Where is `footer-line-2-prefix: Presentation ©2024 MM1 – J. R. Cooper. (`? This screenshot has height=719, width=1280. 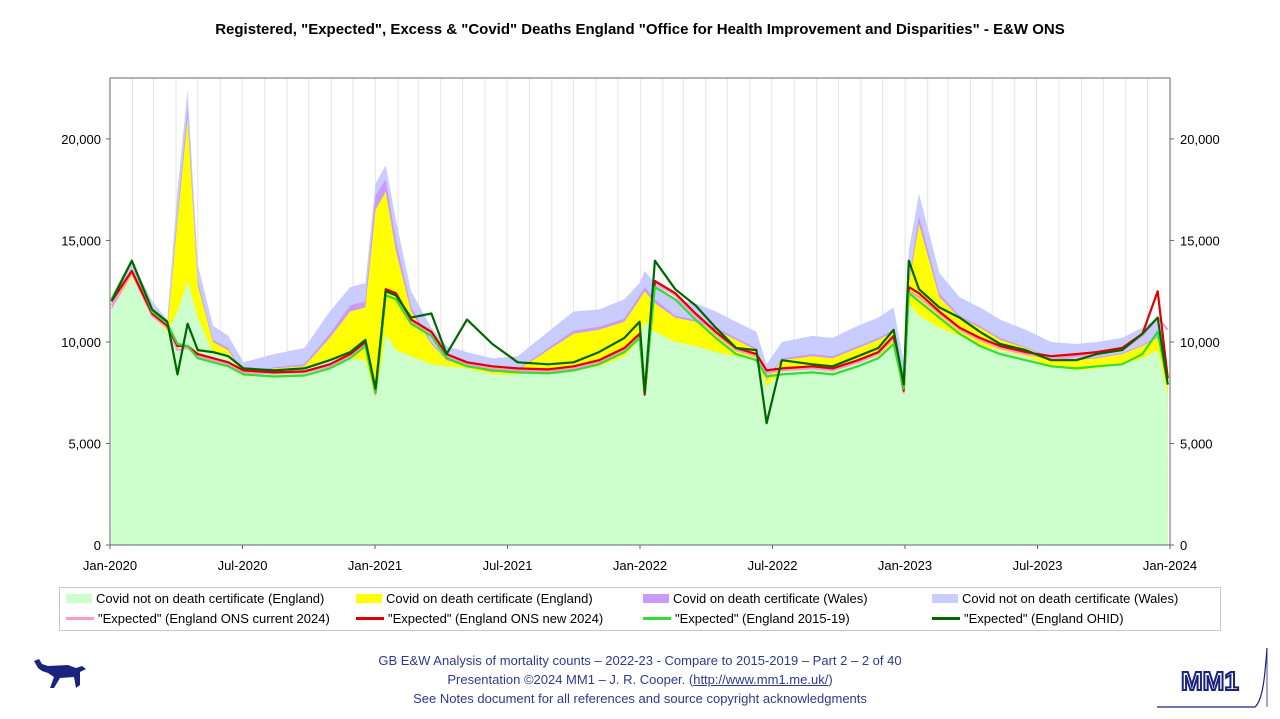 footer-line-2-prefix: Presentation ©2024 MM1 – J. R. Cooper. ( is located at coordinates (570, 679).